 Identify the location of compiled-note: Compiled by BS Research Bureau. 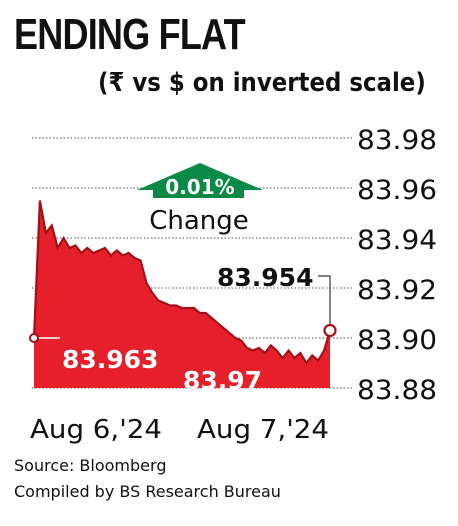
(147, 491).